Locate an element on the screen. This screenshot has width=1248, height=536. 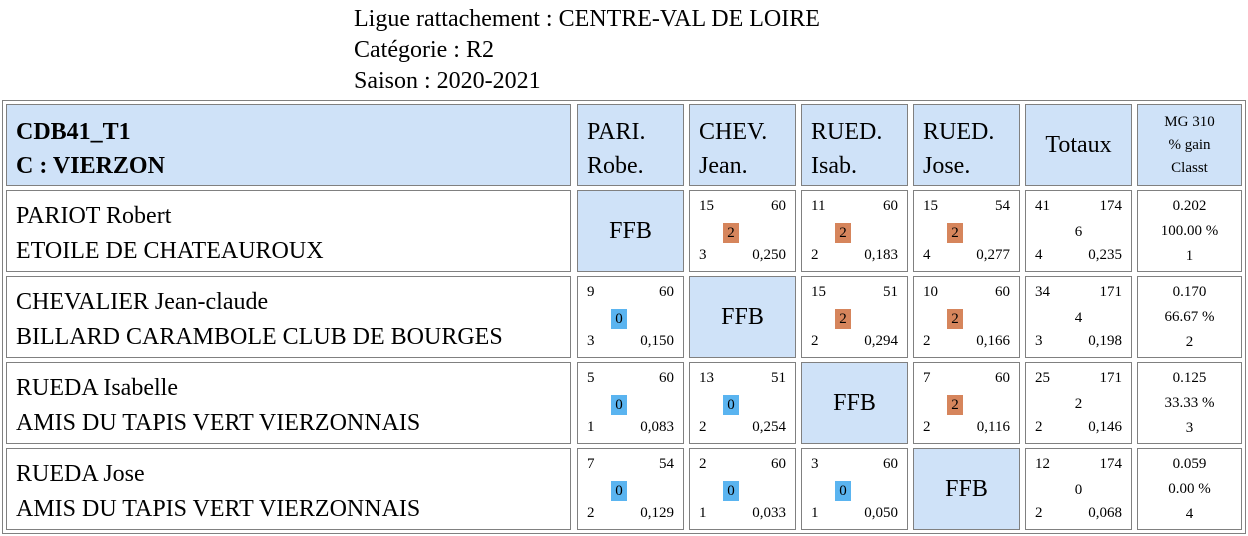
match-average: 0,083 is located at coordinates (657, 427).